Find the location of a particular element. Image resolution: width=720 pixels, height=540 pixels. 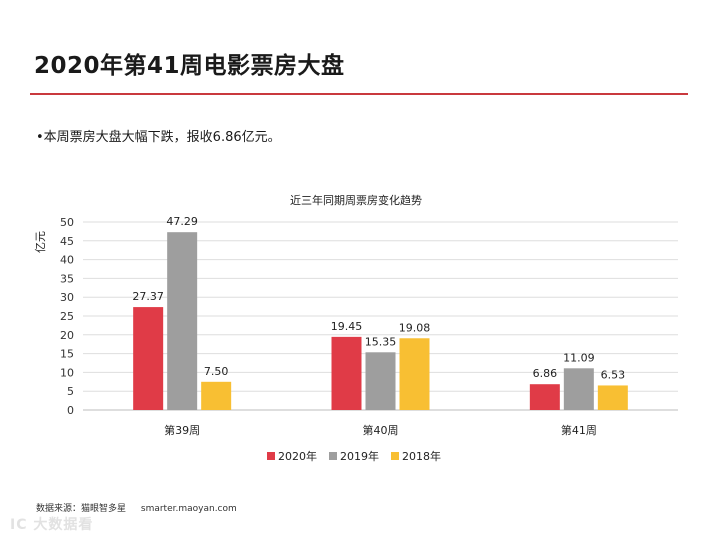

y-tick-label: 10 is located at coordinates (67, 372).